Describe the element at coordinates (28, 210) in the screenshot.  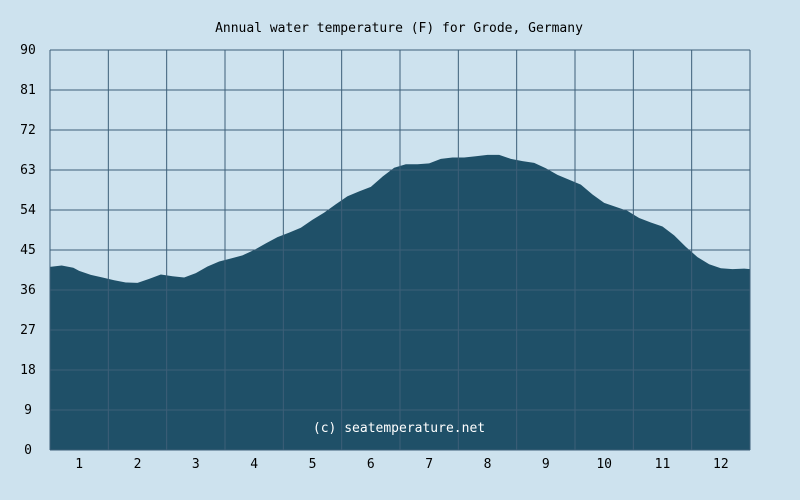
I see `y-tick-label: 54` at that location.